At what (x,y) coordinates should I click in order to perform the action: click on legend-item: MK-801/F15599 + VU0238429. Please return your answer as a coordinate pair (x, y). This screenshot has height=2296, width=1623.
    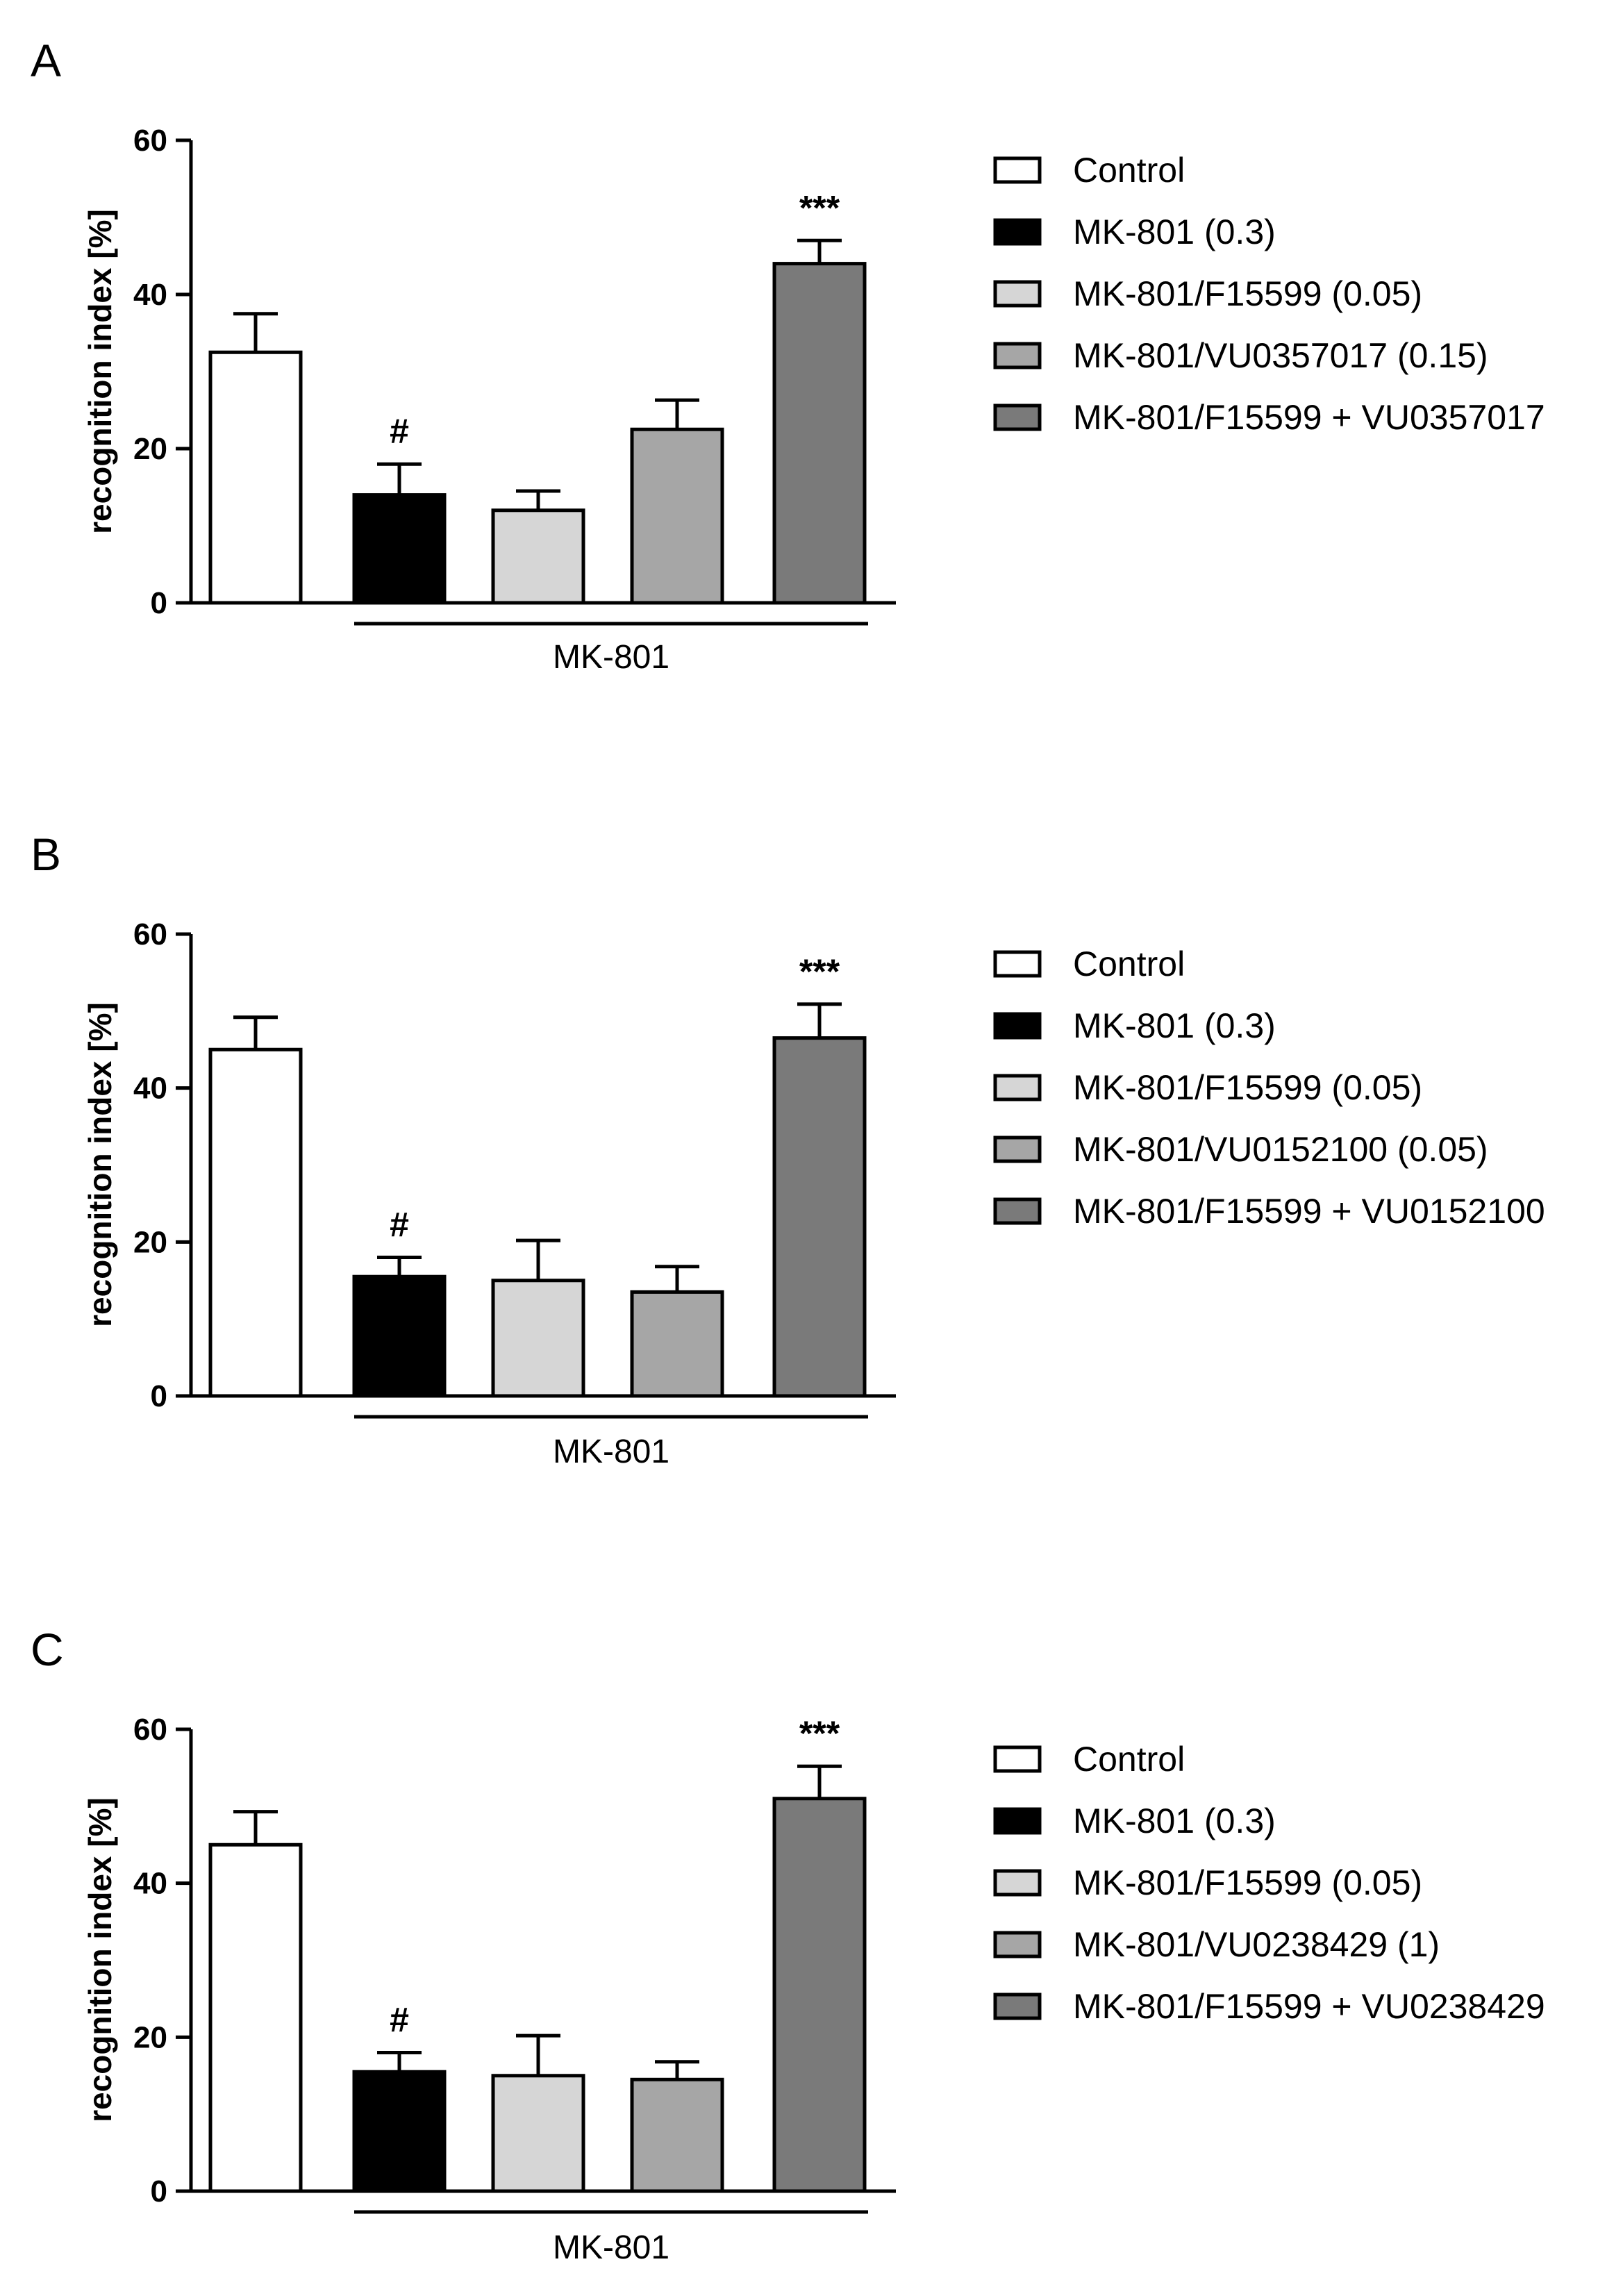
    Looking at the image, I should click on (1269, 2006).